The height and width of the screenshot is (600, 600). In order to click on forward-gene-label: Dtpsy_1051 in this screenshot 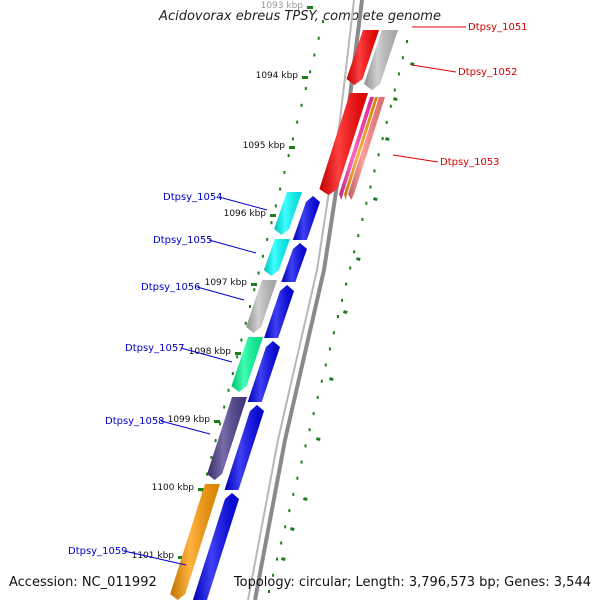, I will do `click(498, 27)`.